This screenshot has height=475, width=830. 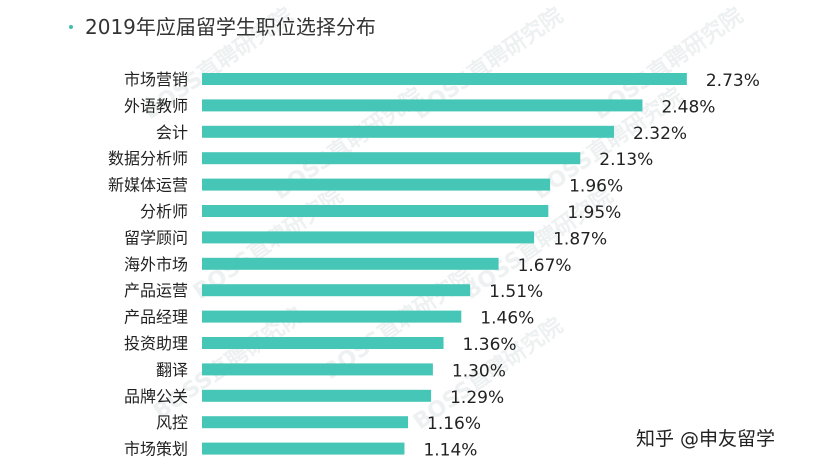 What do you see at coordinates (660, 134) in the screenshot?
I see `value-label: 2.32%` at bounding box center [660, 134].